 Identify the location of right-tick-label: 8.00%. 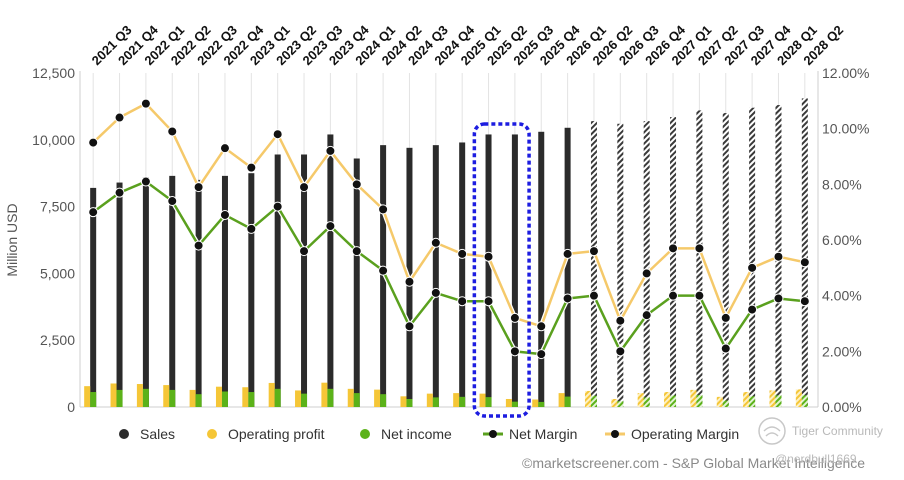
(842, 184).